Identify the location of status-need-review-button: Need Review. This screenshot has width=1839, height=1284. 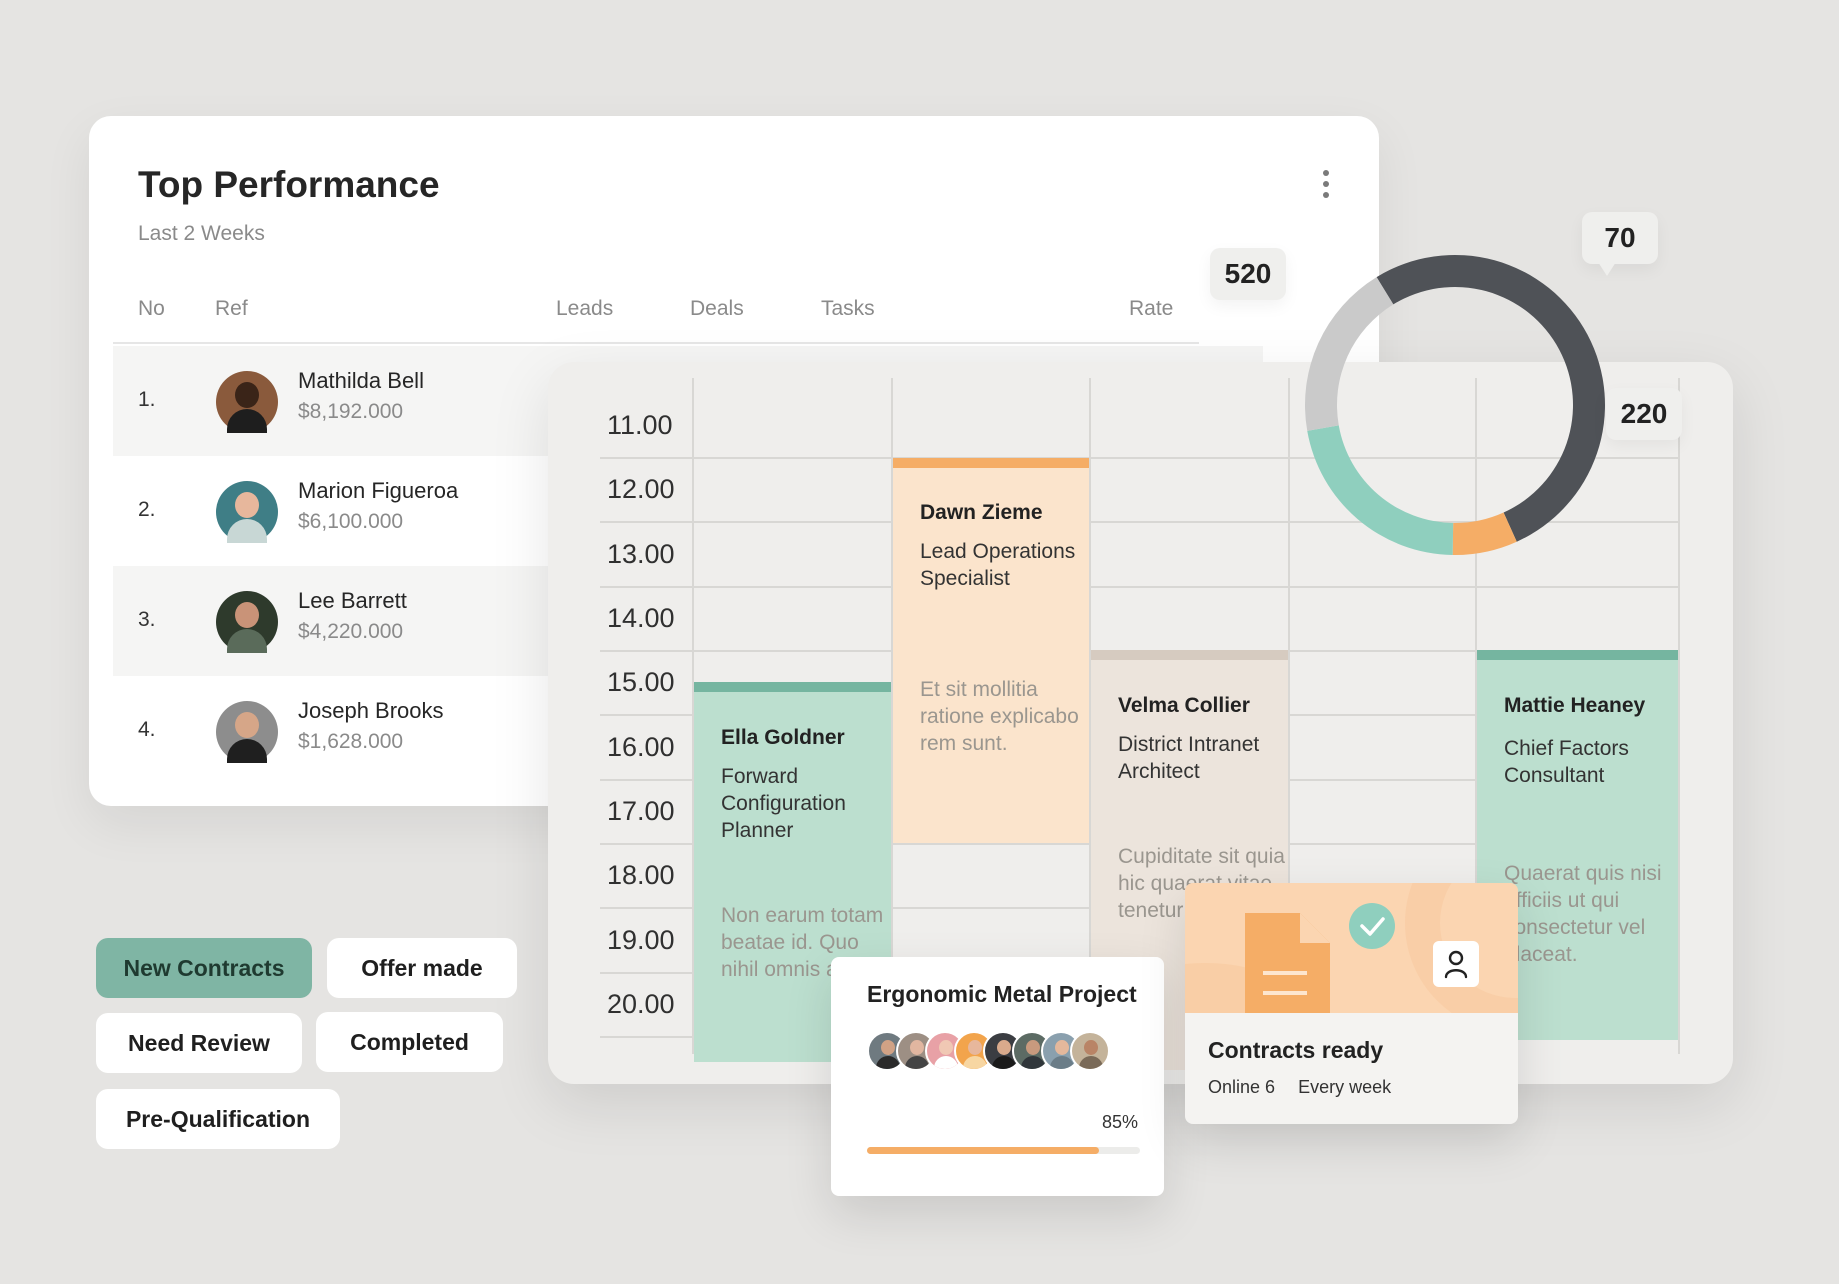
(199, 1043).